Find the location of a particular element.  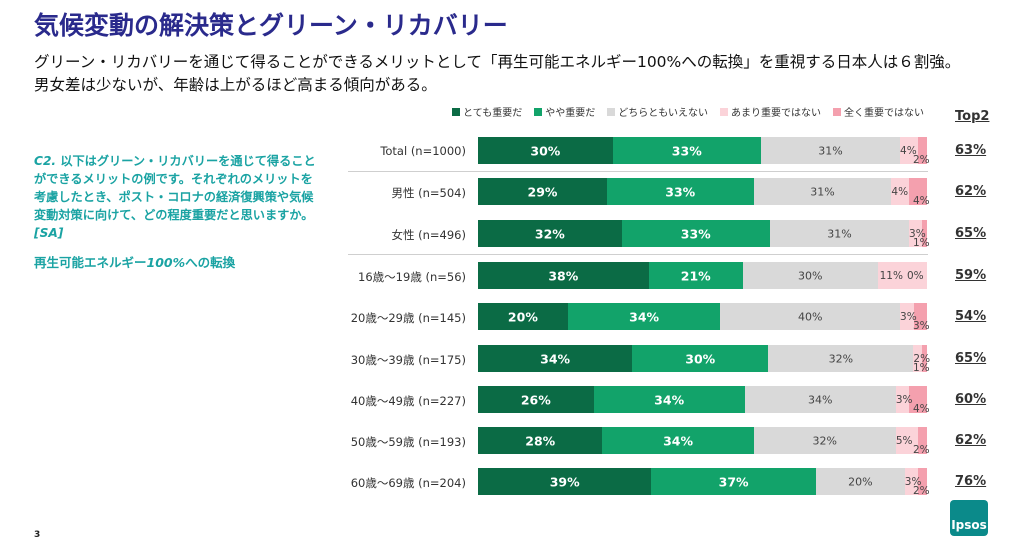

bar-row: 28% 34% 32% is located at coordinates (702, 440).